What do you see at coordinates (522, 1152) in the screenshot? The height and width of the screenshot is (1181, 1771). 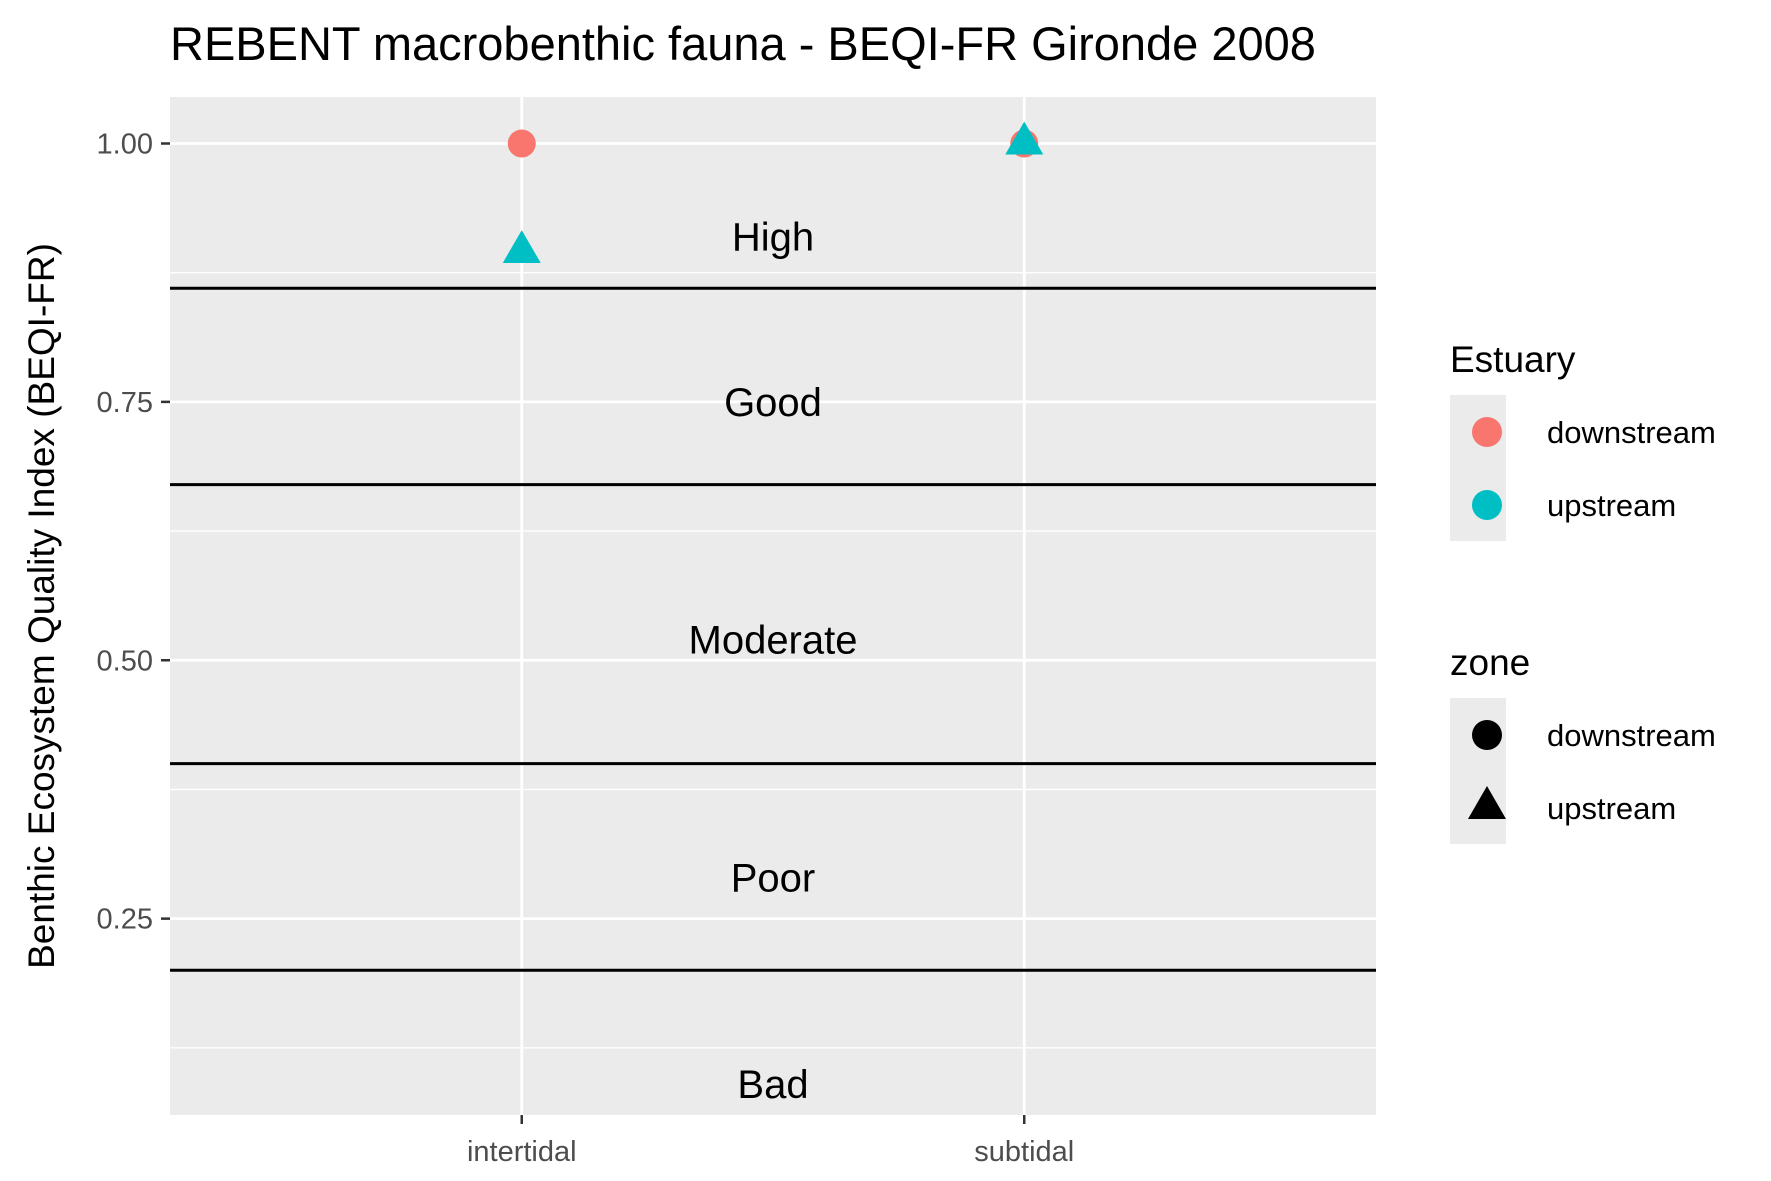 I see `x-tick-label: intertidal` at bounding box center [522, 1152].